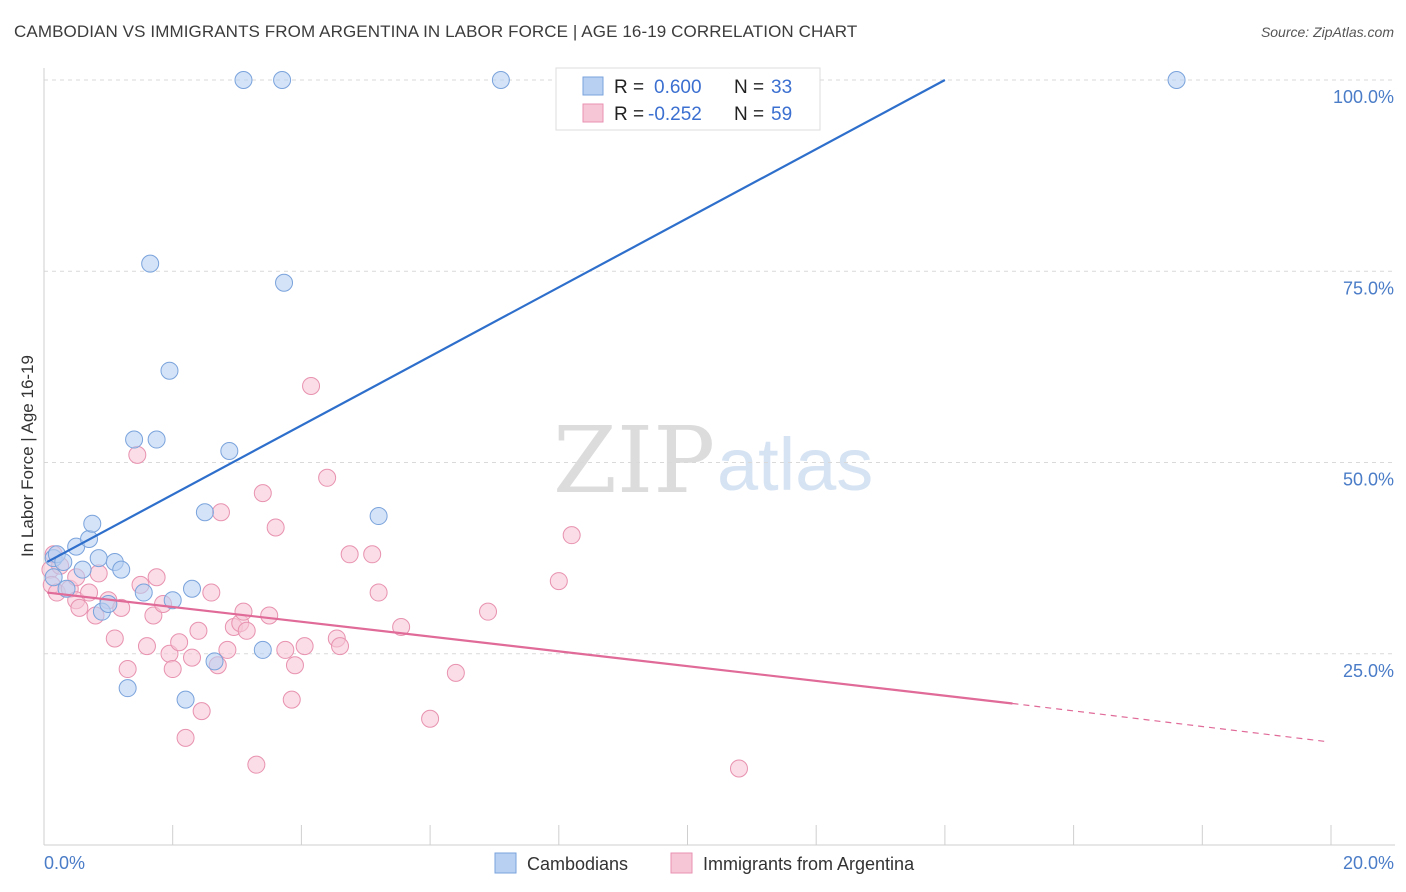 This screenshot has width=1406, height=892. Describe the element at coordinates (688, 99) in the screenshot. I see `legend: R = 0.600 N = 33 R = -0.252 N = 59` at that location.